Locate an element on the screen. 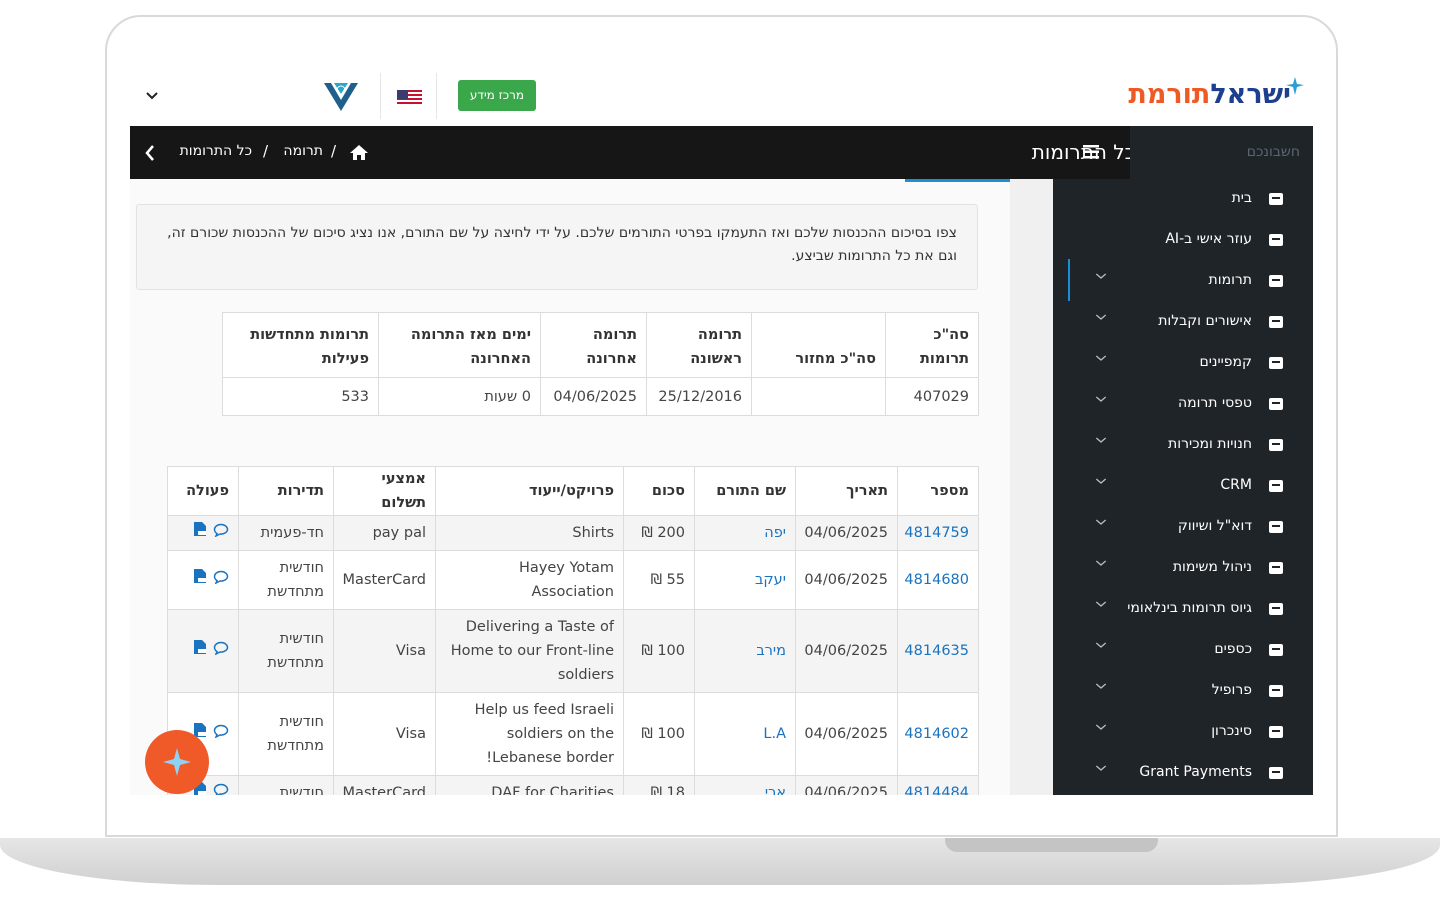 The height and width of the screenshot is (900, 1440). sidebar-item: ניהול משימות is located at coordinates (1183, 568).